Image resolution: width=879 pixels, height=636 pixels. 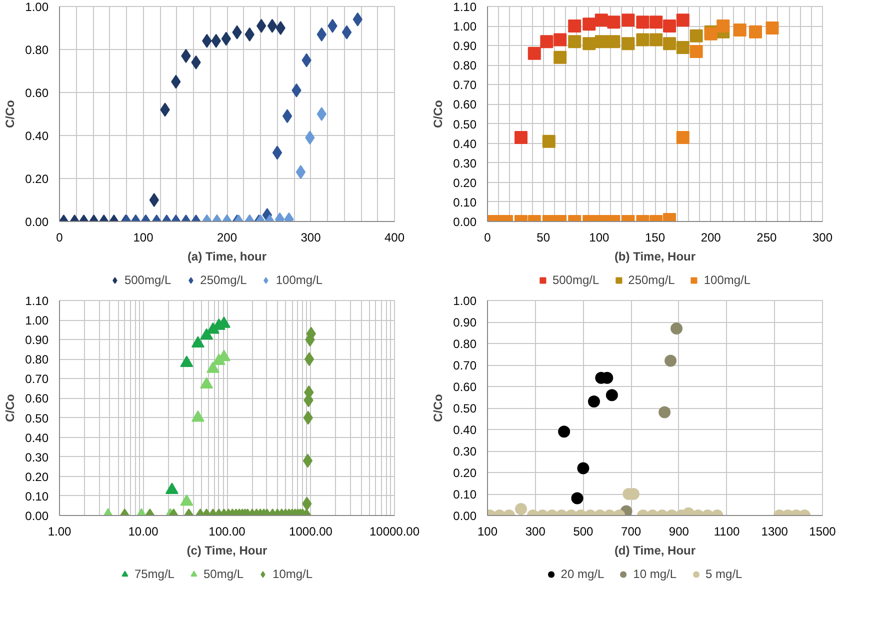 I want to click on x-tick-label: 1.00, so click(x=60, y=531).